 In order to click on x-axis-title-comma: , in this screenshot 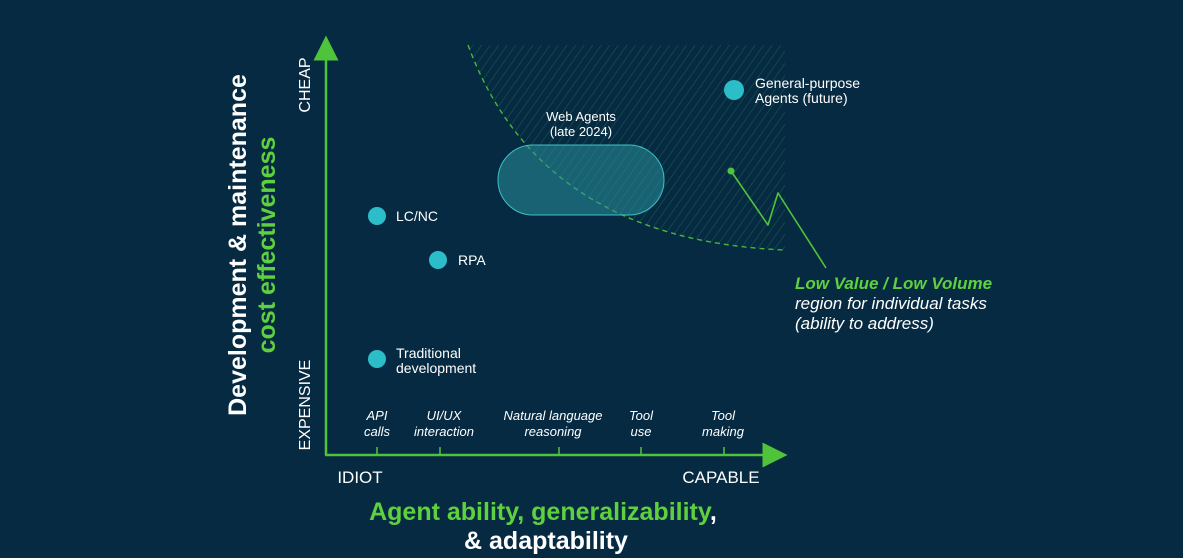, I will do `click(713, 512)`.